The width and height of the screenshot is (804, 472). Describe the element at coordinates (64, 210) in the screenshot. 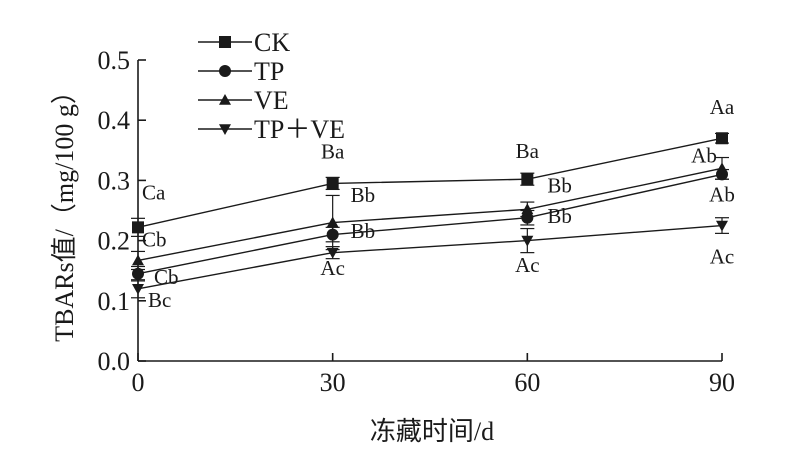

I see `y-axis-title: TBARs值/（mg/100 g）` at that location.